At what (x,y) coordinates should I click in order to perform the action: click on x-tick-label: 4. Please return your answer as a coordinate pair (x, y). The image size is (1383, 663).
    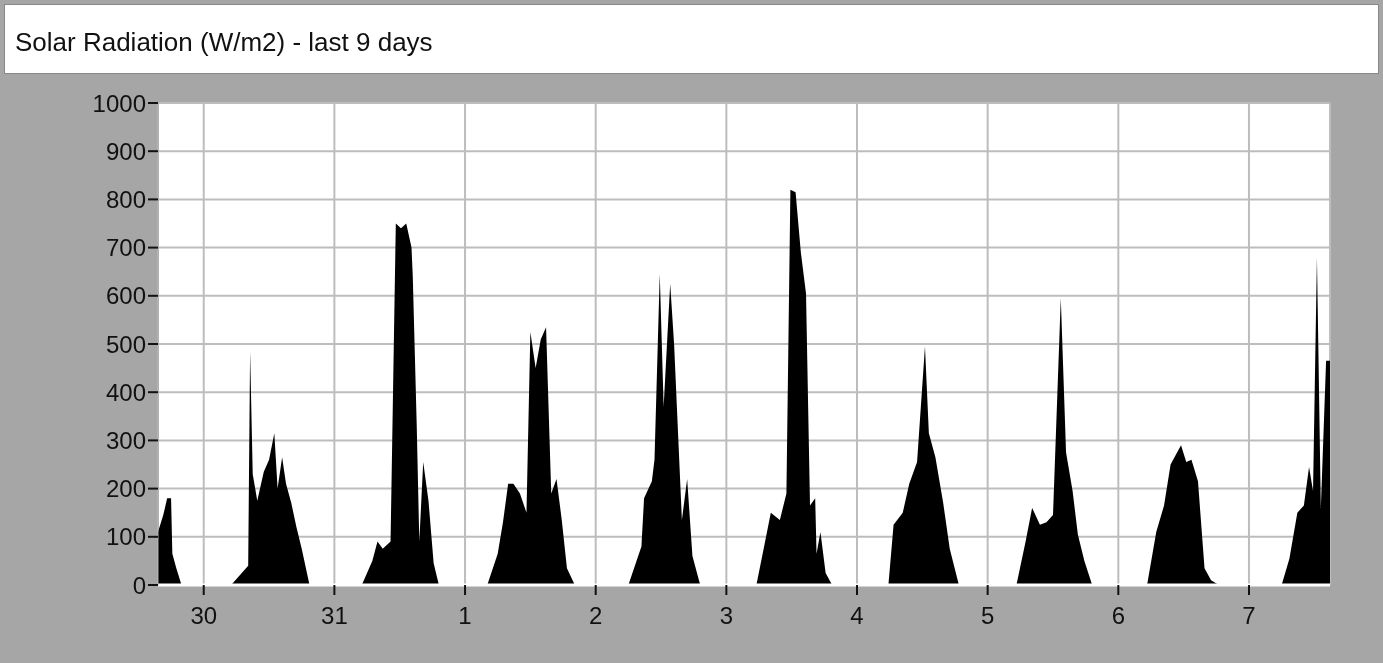
    Looking at the image, I should click on (857, 616).